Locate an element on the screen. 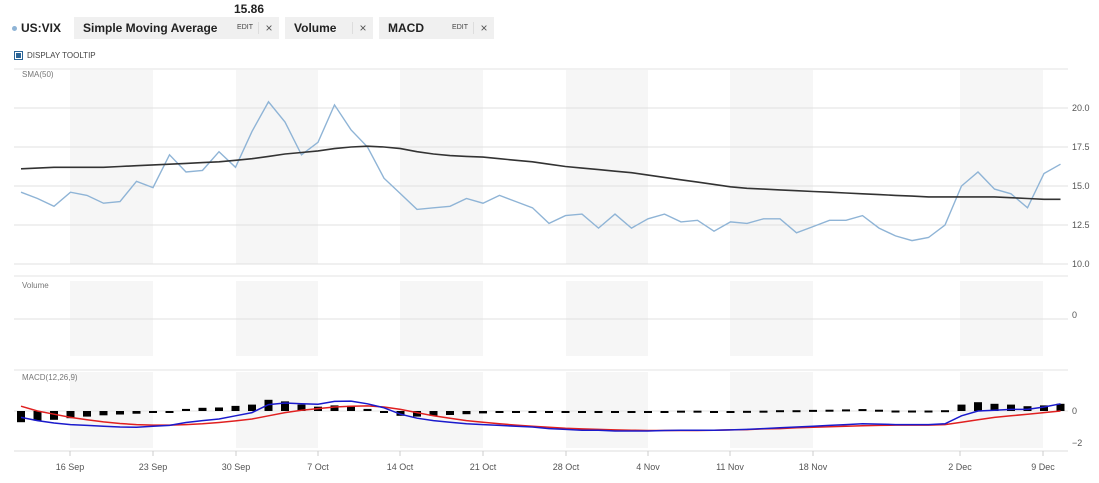 This screenshot has height=483, width=1099. x-tick-label: 21 Oct is located at coordinates (483, 467).